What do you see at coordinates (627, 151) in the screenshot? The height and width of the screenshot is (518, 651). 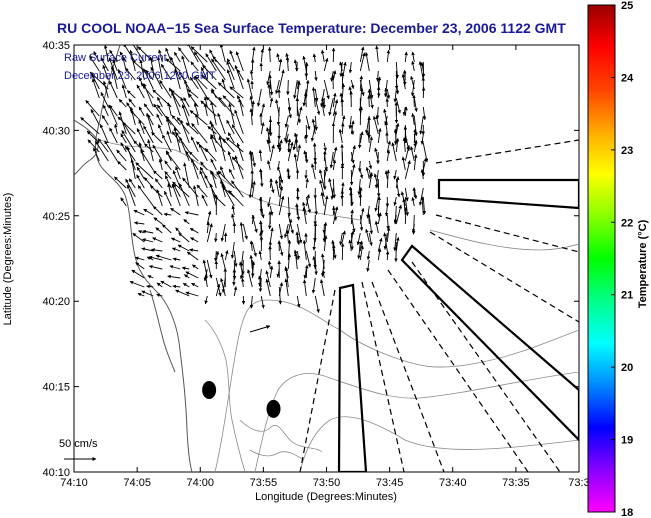 I see `colorbar-tick-label: 23` at bounding box center [627, 151].